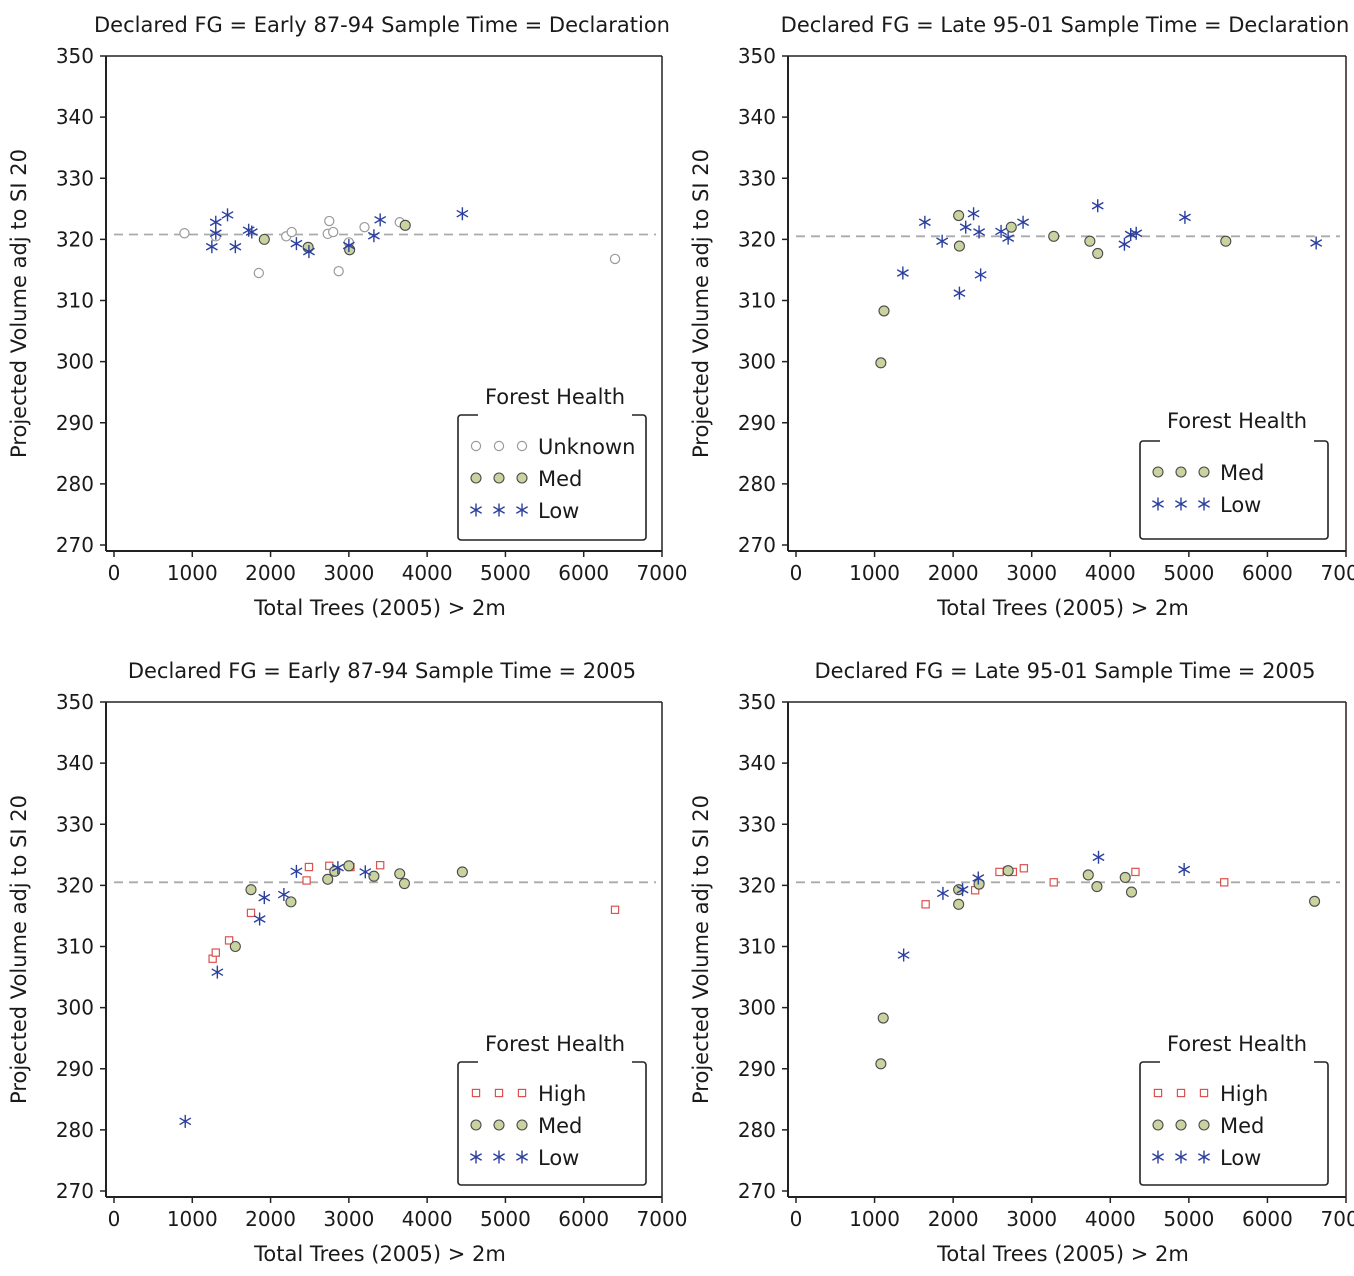  What do you see at coordinates (1181, 1093) in the screenshot?
I see `chart-4-legend-marker-high` at bounding box center [1181, 1093].